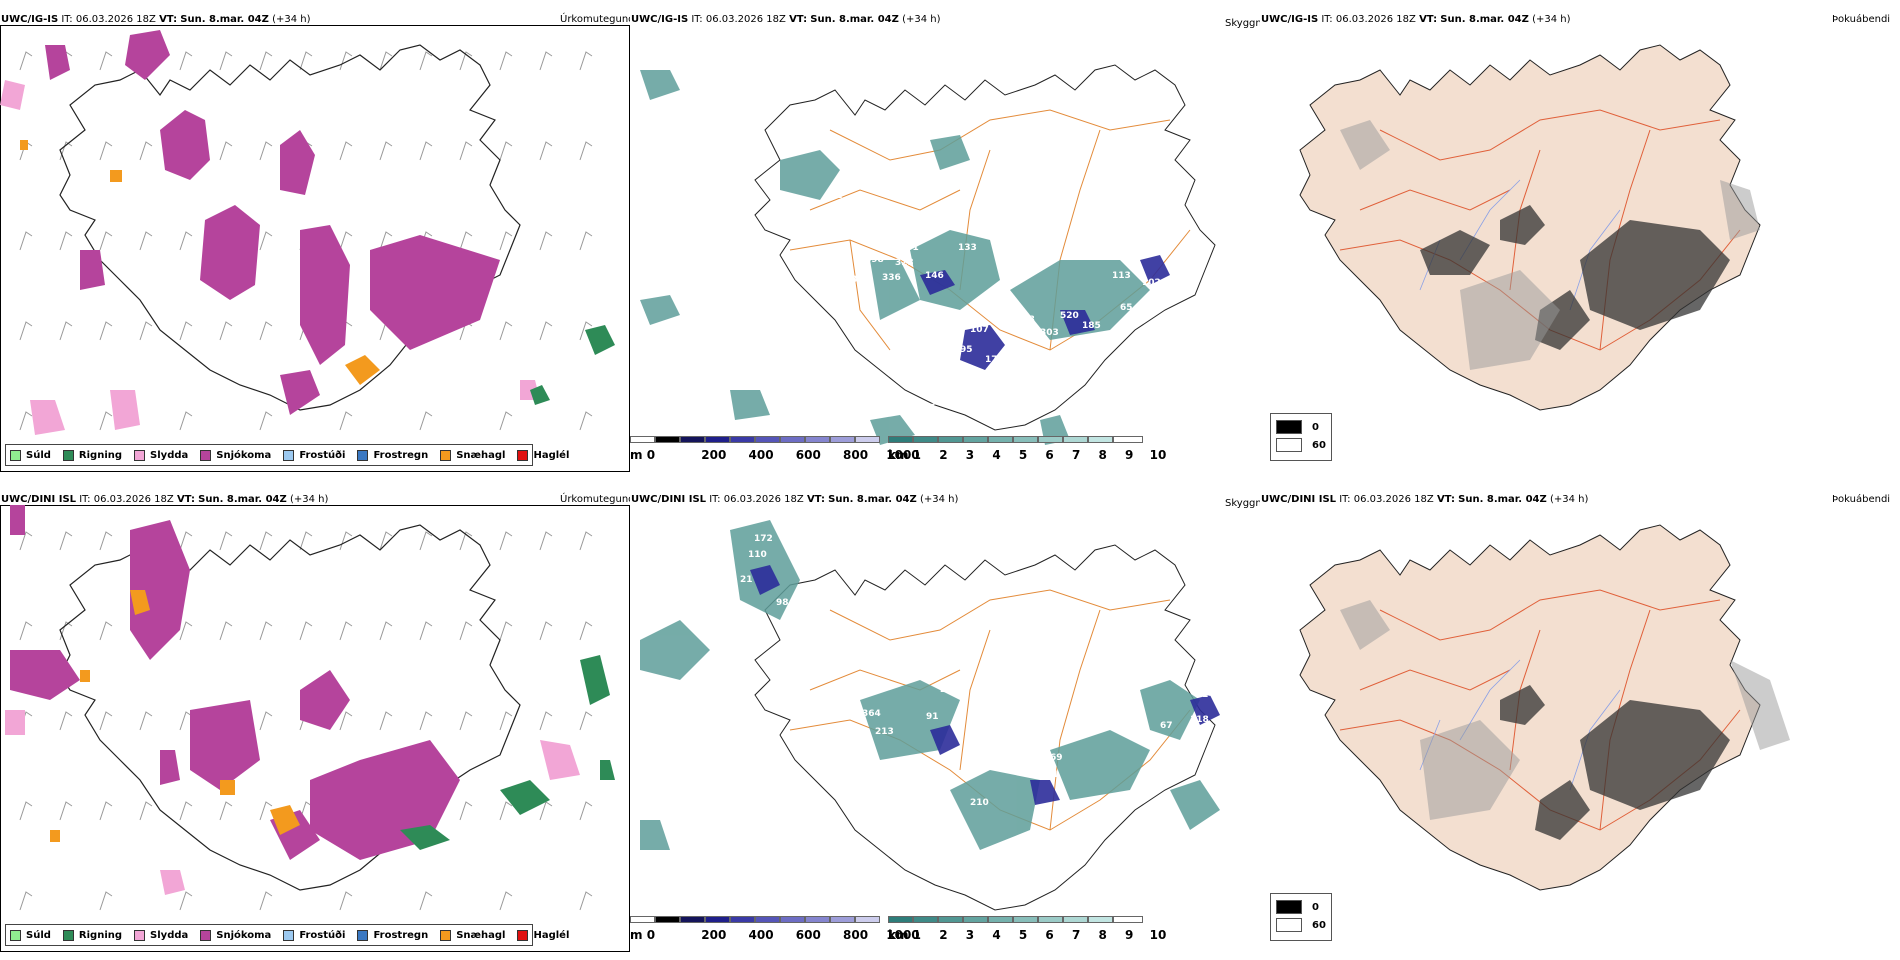 The height and width of the screenshot is (960, 1900). Describe the element at coordinates (936, 178) in the screenshot. I see `vis-label: 28` at that location.